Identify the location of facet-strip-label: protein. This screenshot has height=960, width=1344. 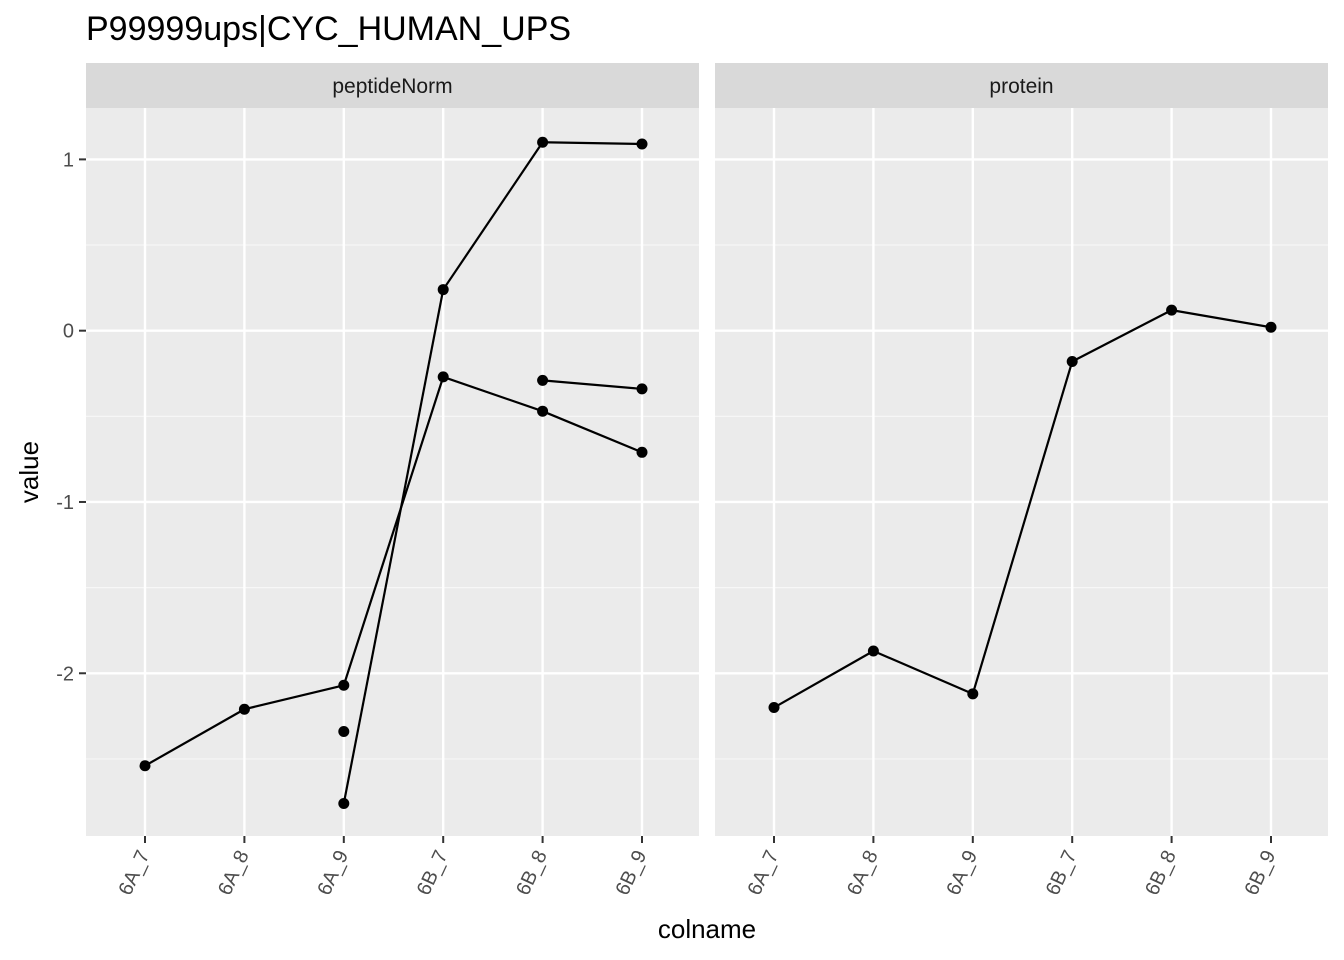
(1021, 86).